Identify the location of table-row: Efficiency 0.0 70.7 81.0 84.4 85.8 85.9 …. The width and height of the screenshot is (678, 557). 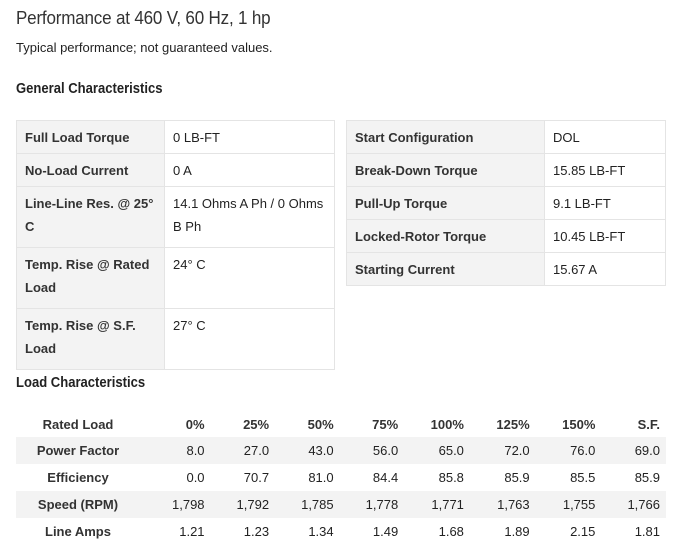
(341, 477).